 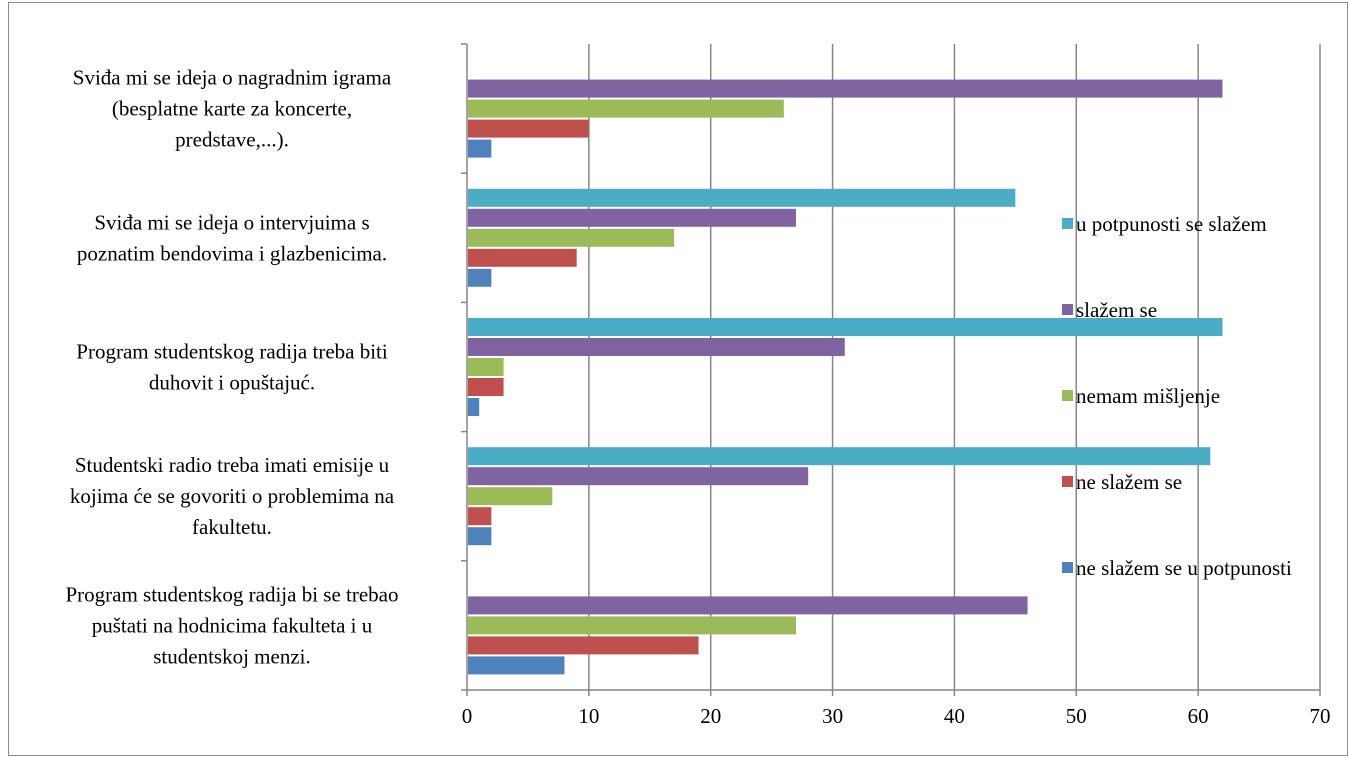 What do you see at coordinates (710, 716) in the screenshot?
I see `x-tick-label: 20` at bounding box center [710, 716].